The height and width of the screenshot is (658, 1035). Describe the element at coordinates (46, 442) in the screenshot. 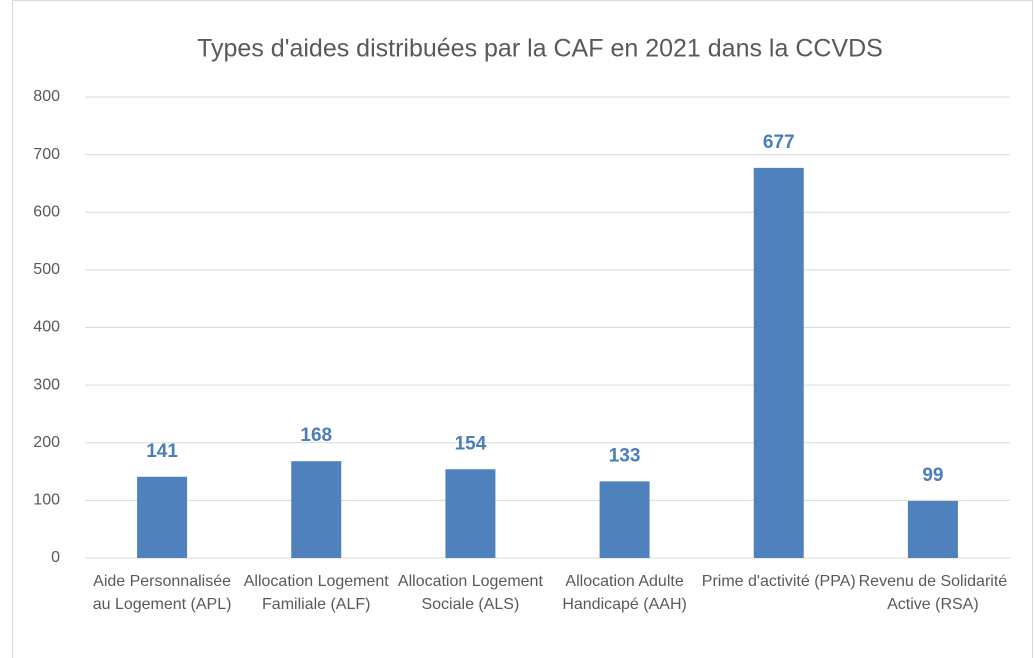

I see `y-tick-label: 200` at that location.